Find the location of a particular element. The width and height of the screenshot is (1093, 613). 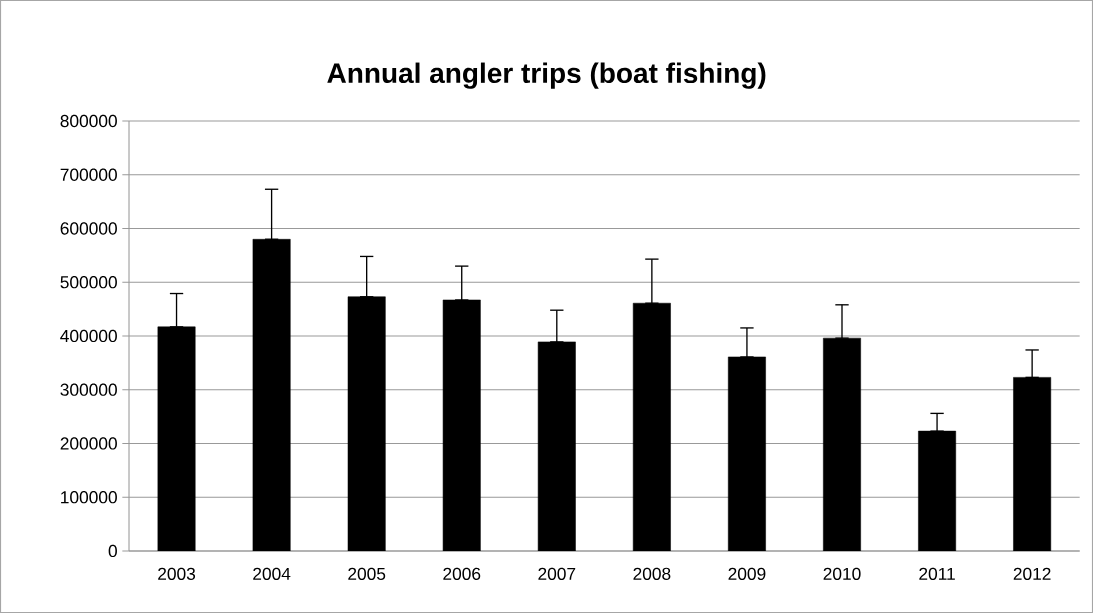

x-tick-label: 2012 is located at coordinates (1032, 573).